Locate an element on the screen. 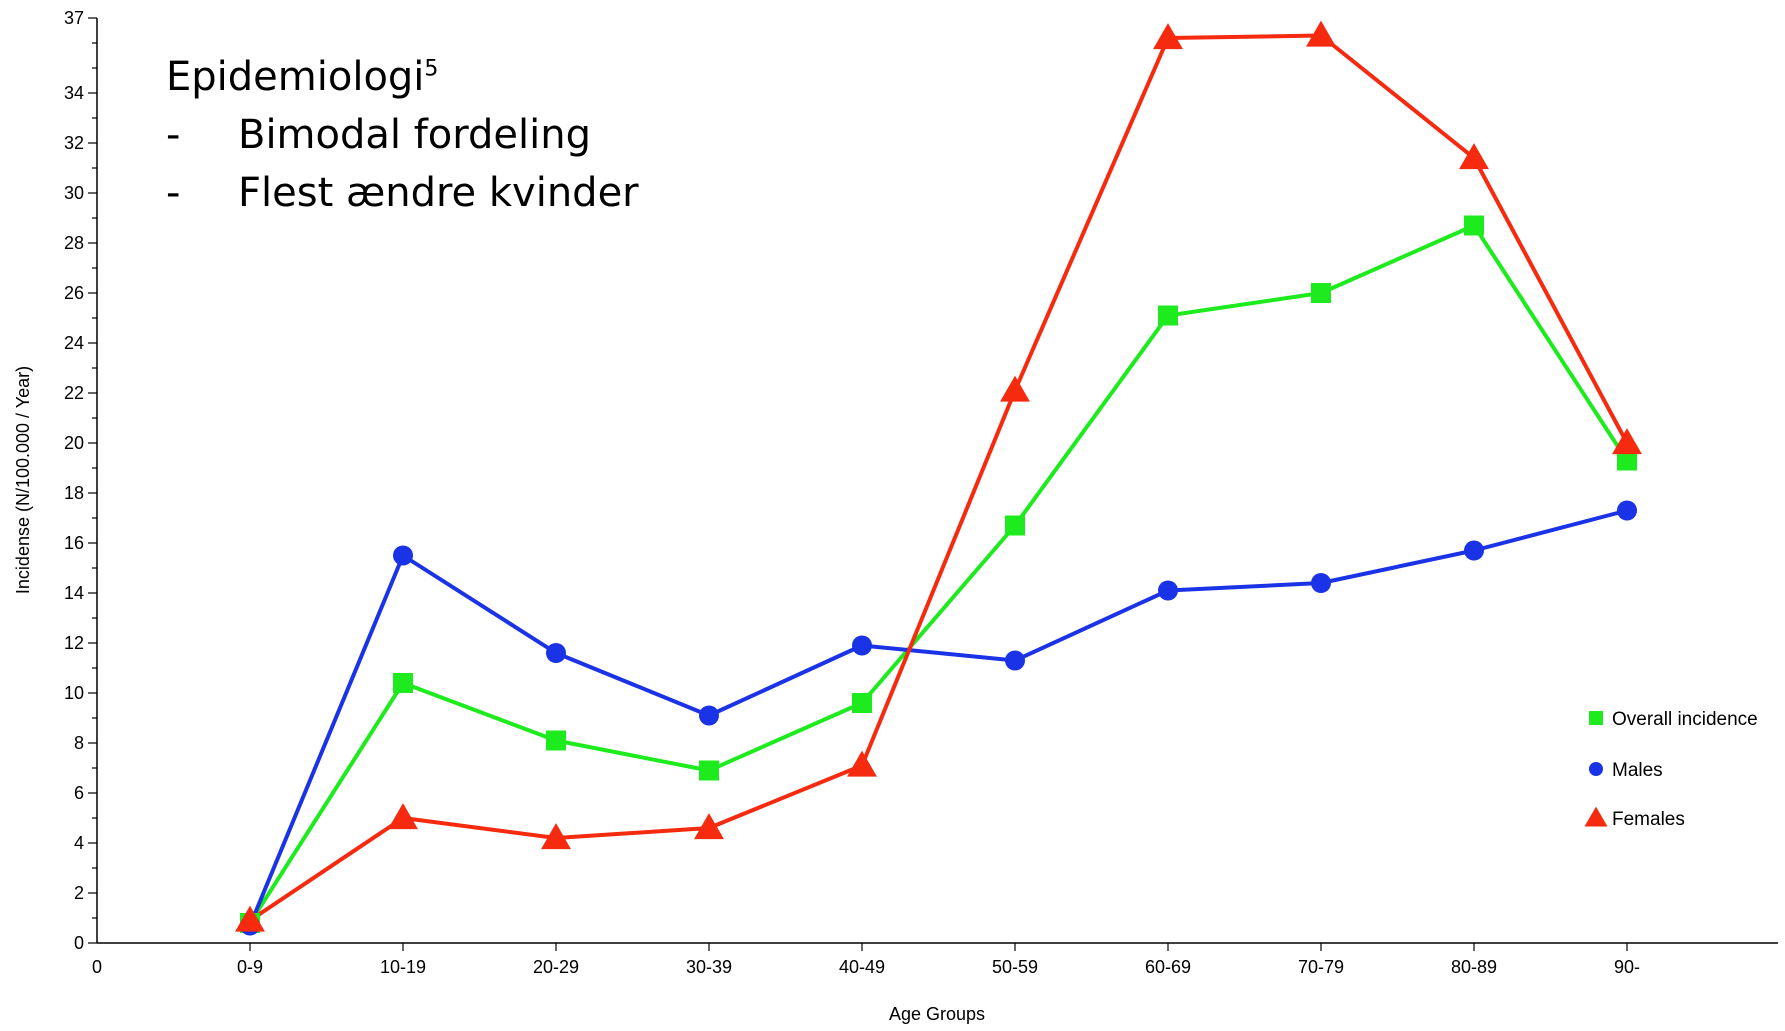 The height and width of the screenshot is (1031, 1785). y-tick-label: 0 is located at coordinates (79, 943).